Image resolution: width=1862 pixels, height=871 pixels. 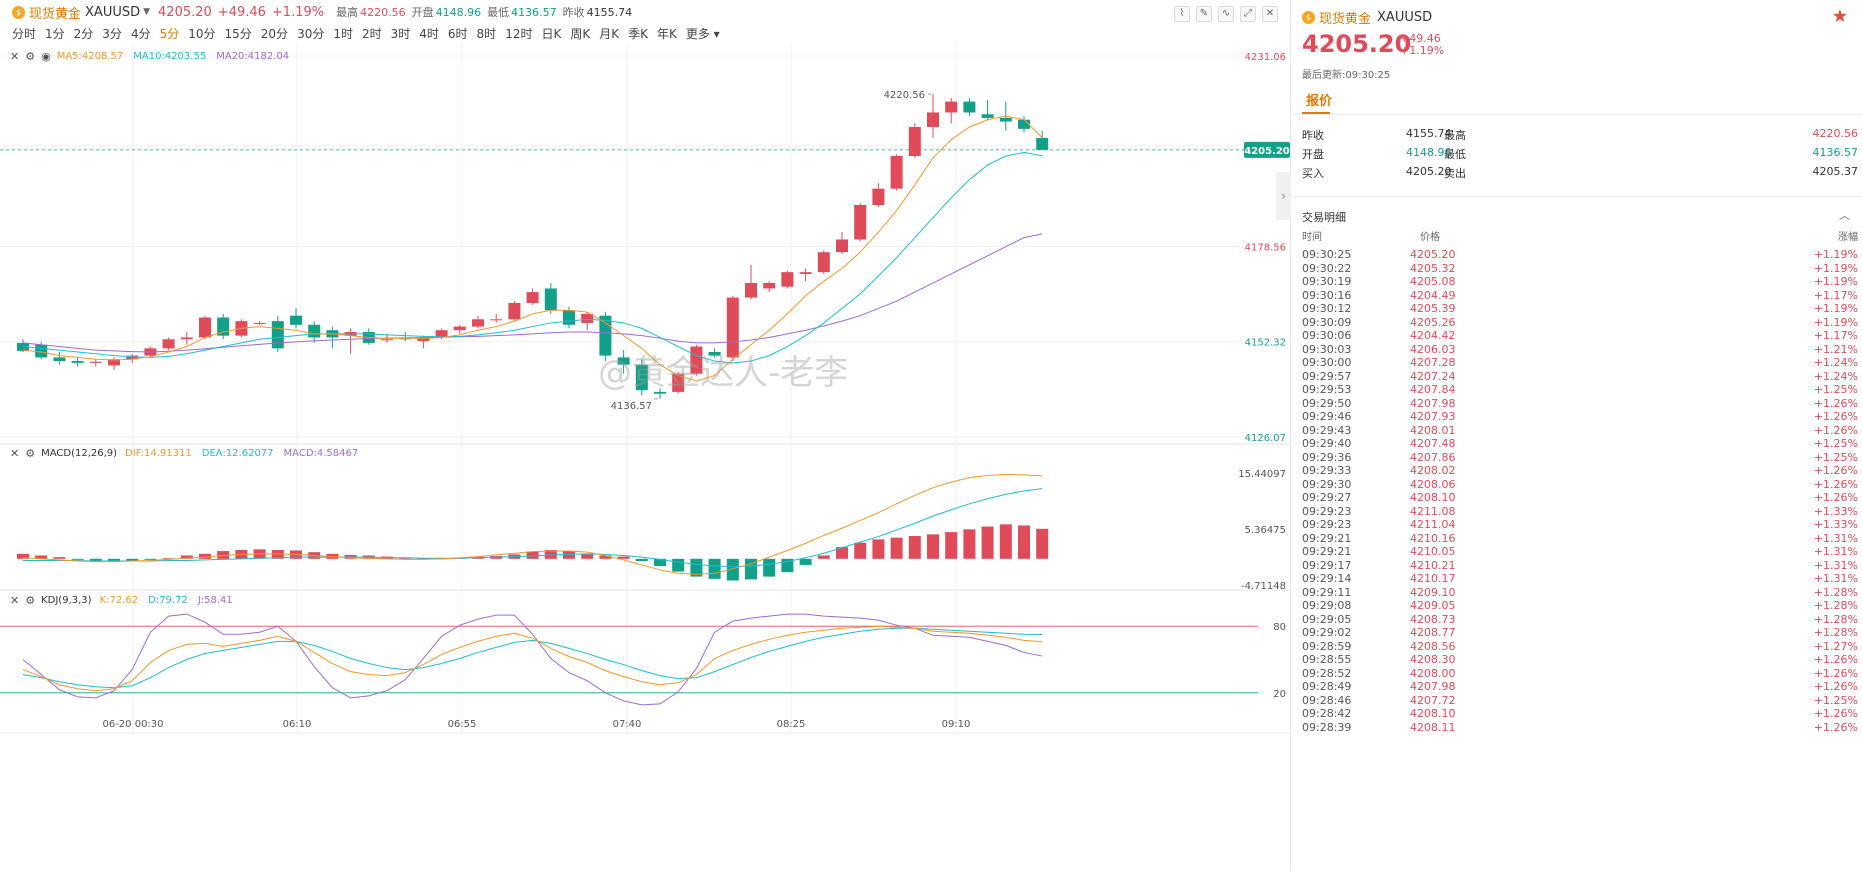 What do you see at coordinates (46, 56) in the screenshot?
I see `eye-icon: ◉` at bounding box center [46, 56].